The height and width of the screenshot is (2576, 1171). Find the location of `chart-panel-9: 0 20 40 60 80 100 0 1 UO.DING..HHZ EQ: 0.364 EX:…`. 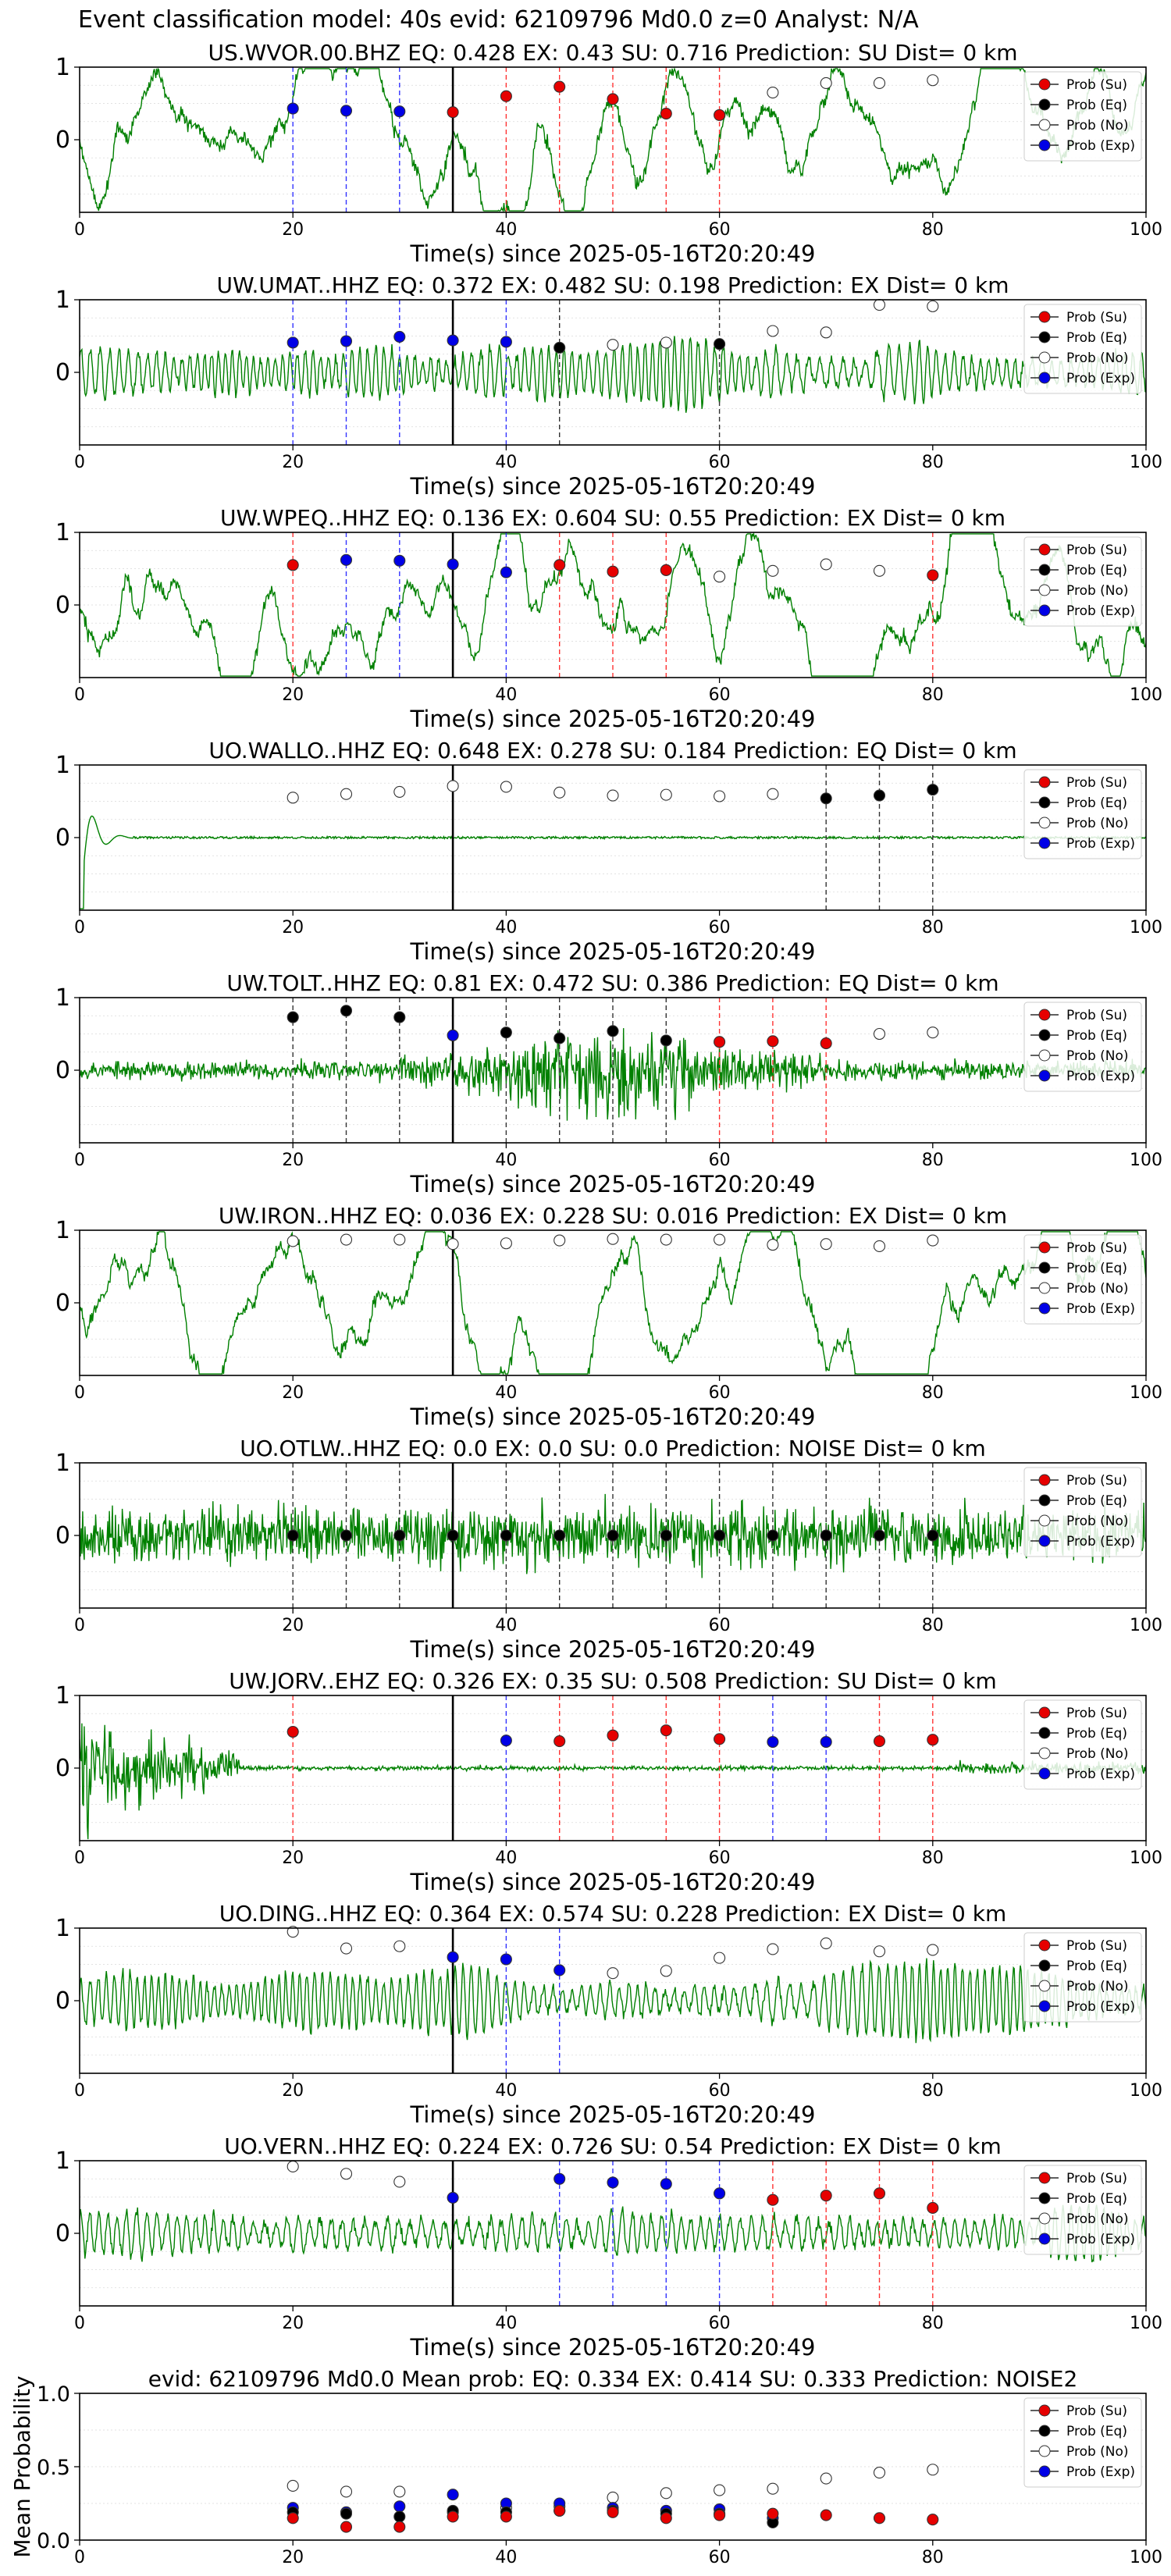

chart-panel-9: 0 20 40 60 80 100 0 1 UO.DING..HHZ EQ: 0.364 EX:… is located at coordinates (608, 2015).